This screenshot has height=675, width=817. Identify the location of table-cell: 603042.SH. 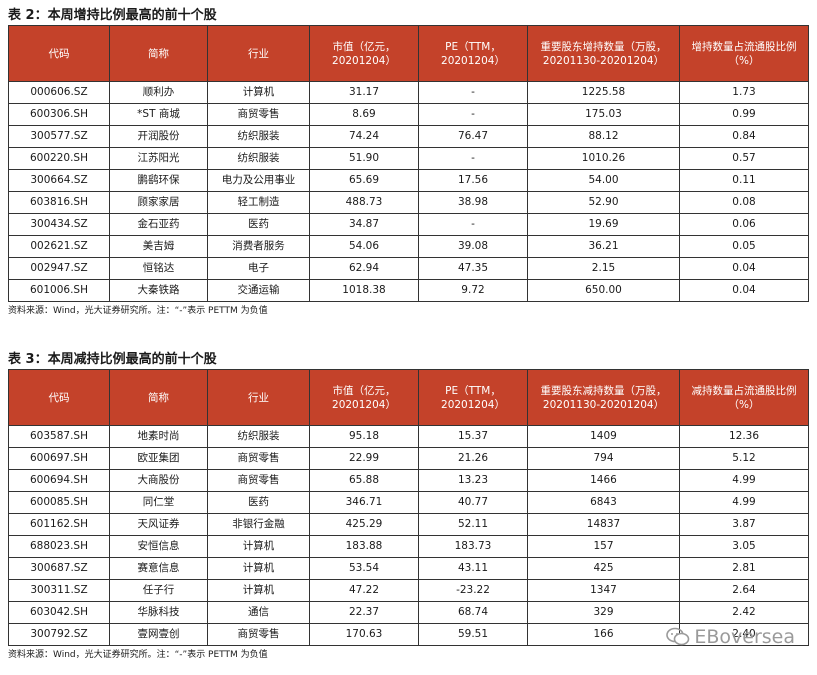
(59, 612).